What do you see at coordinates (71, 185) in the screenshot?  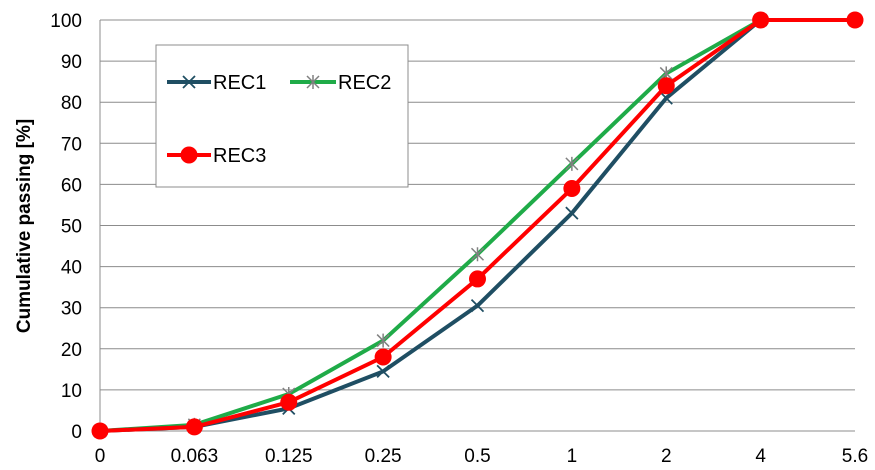 I see `y-tick-label: 60` at bounding box center [71, 185].